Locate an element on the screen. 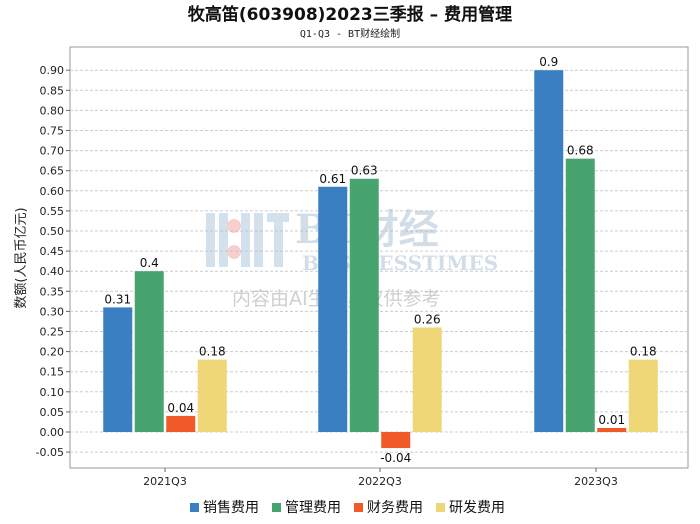 The width and height of the screenshot is (700, 524). legend-label: 研发费用 is located at coordinates (477, 508).